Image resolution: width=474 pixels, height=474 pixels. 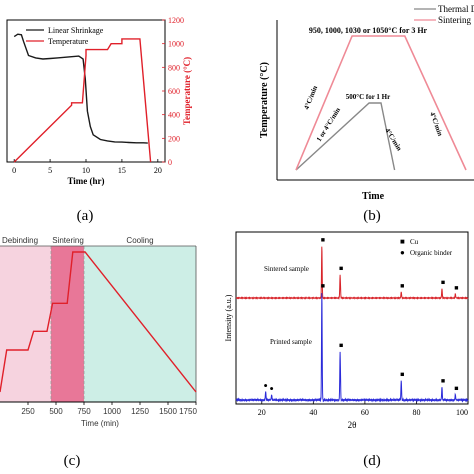 I want to click on panel-a-xtick-label: 15, so click(x=122, y=170).